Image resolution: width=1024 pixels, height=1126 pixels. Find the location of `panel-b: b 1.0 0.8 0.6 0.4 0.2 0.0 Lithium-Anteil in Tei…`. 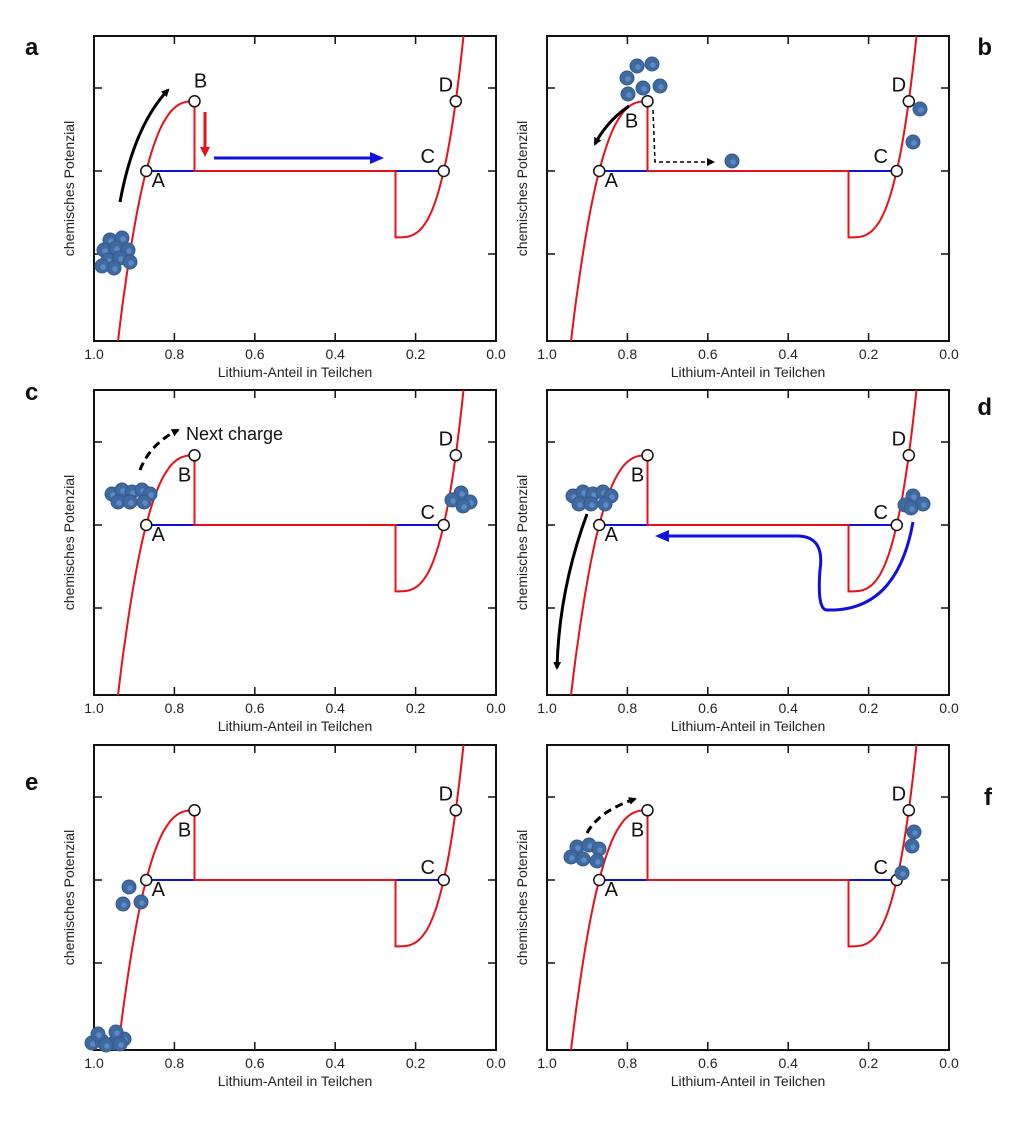

panel-b: b 1.0 0.8 0.6 0.4 0.2 0.0 Lithium-Anteil in Tei… is located at coordinates (753, 207).